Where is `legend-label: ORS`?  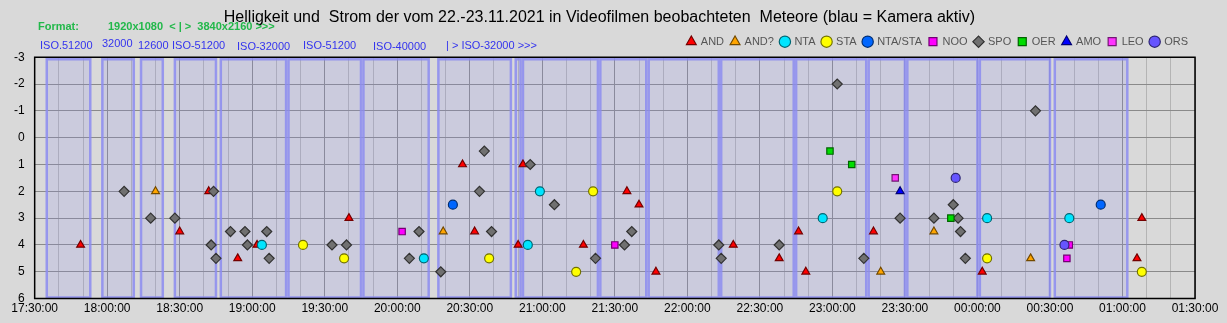 legend-label: ORS is located at coordinates (1176, 40).